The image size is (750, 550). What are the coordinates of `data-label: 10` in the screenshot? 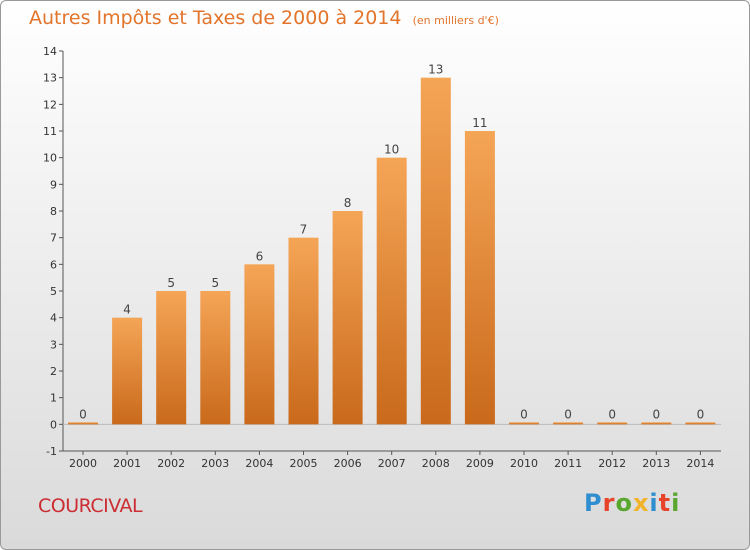 It's located at (391, 150).